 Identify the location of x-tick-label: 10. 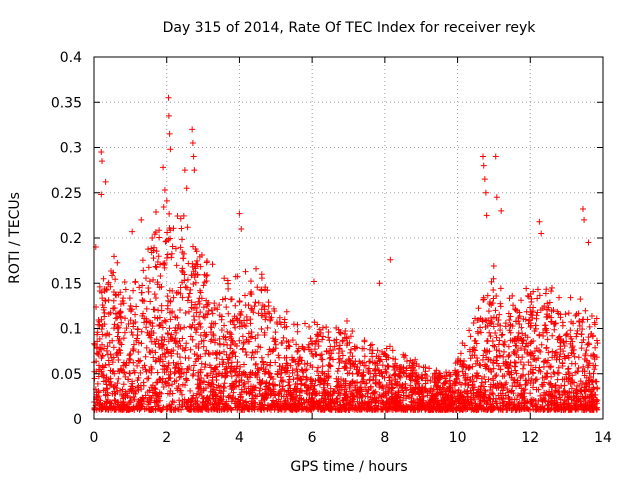
(458, 438).